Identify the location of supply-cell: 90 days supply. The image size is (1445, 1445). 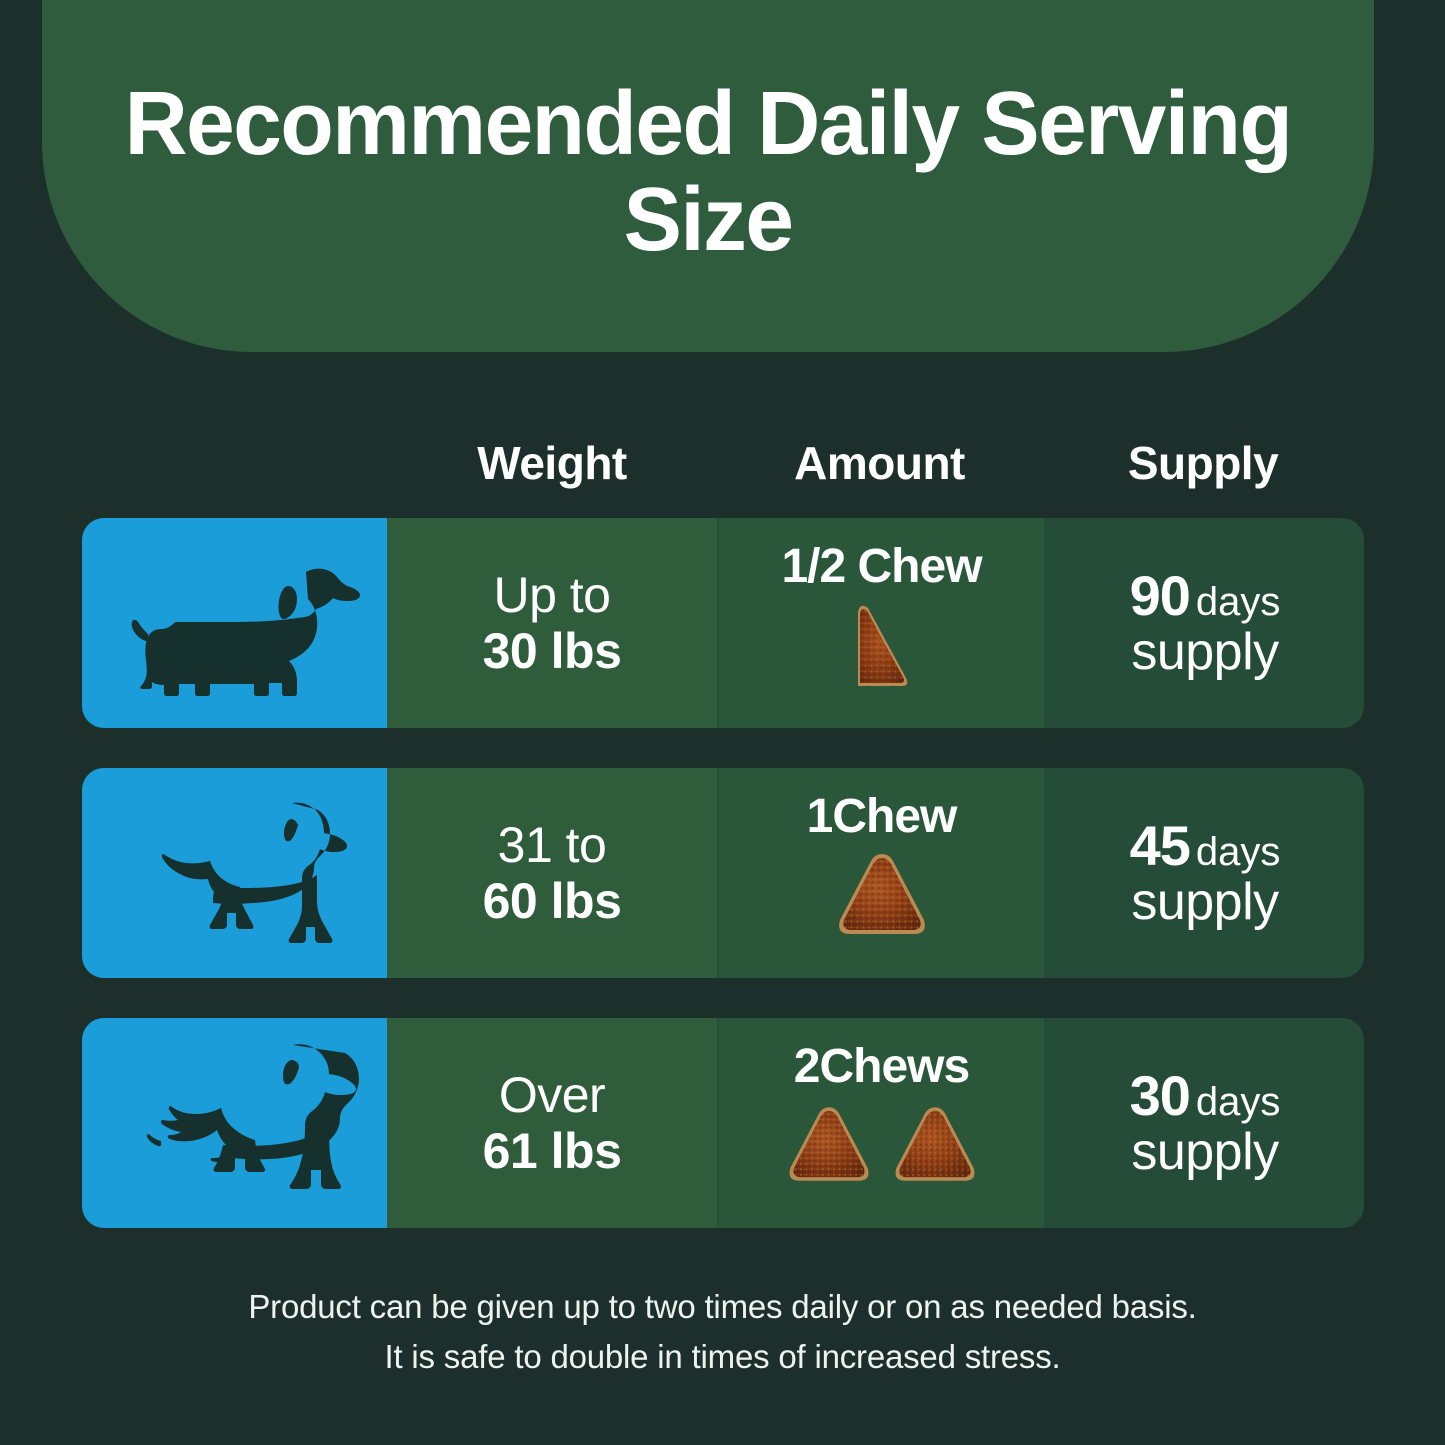
(1205, 623).